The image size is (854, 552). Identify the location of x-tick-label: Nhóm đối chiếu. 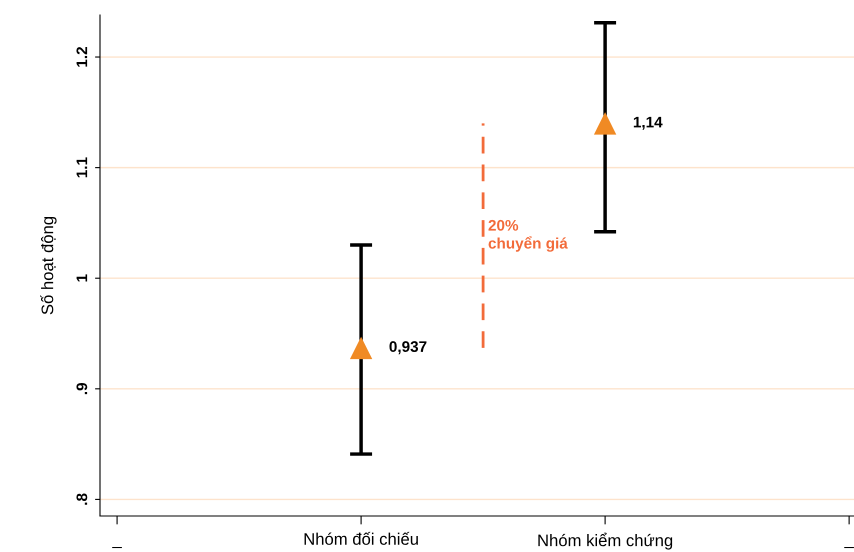
(361, 538).